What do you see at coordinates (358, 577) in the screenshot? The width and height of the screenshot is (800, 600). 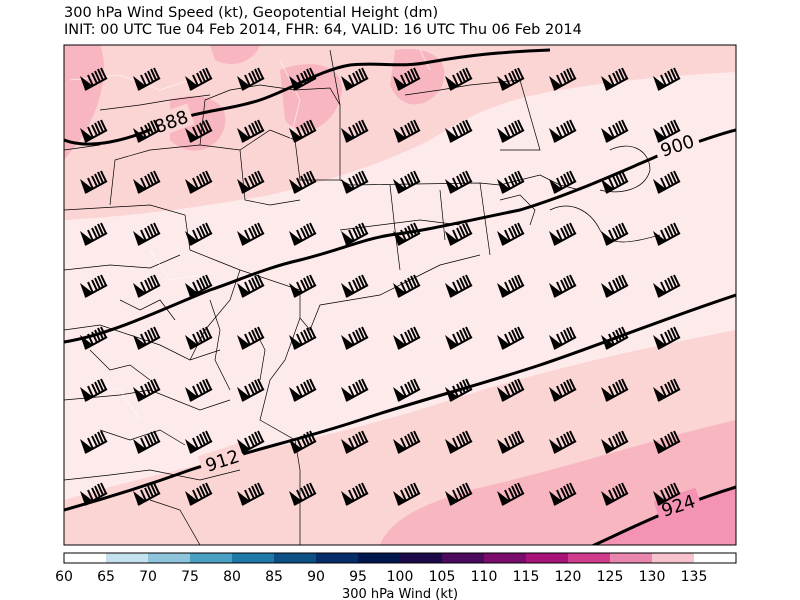 I see `colorbar-tick-label: 95` at bounding box center [358, 577].